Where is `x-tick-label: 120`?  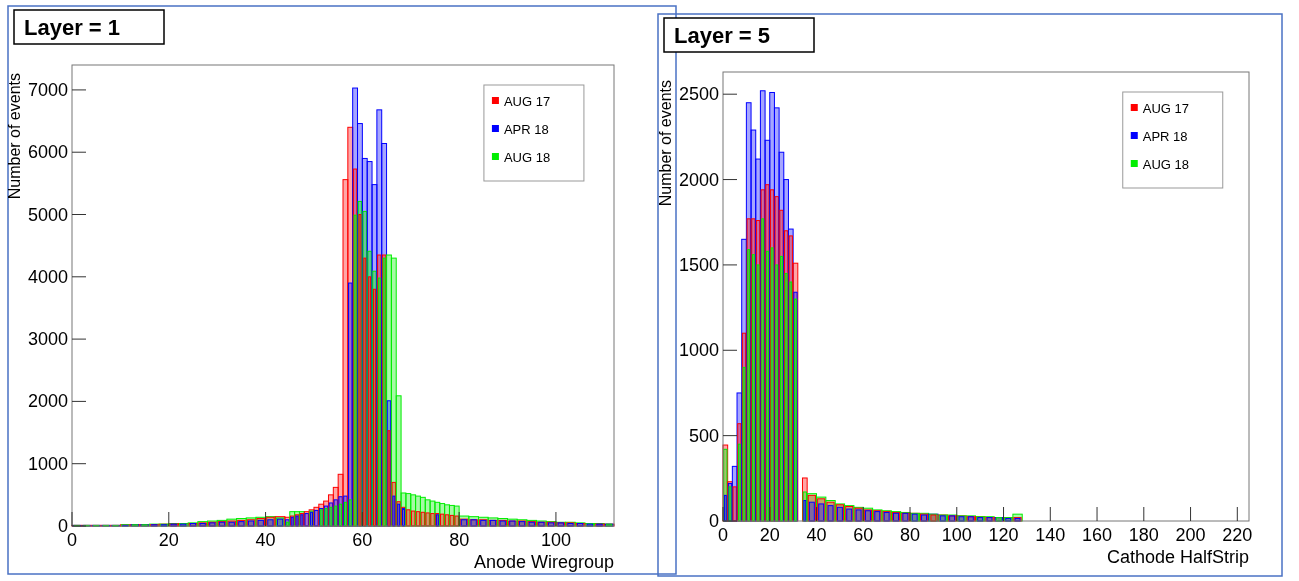
x-tick-label: 120 is located at coordinates (1003, 535).